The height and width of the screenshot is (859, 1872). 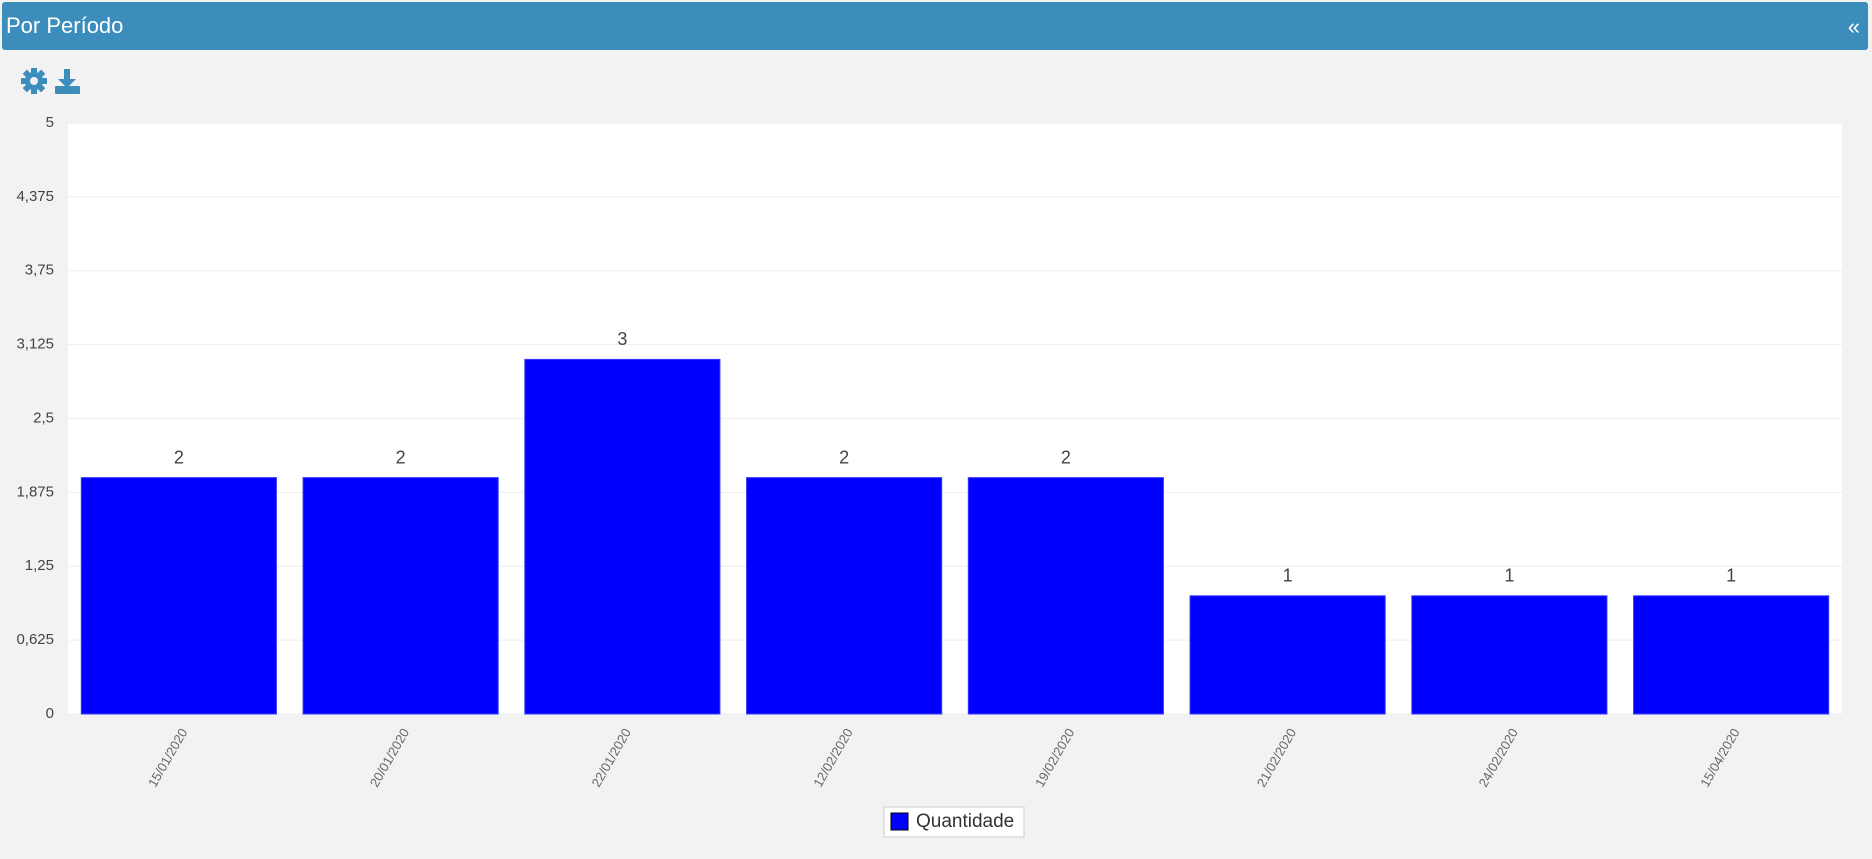 I want to click on panel-header, so click(x=935, y=26).